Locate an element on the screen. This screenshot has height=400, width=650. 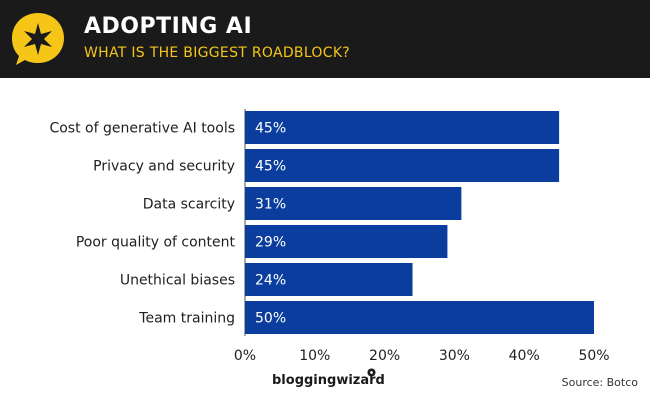
value-label: 24% is located at coordinates (270, 281).